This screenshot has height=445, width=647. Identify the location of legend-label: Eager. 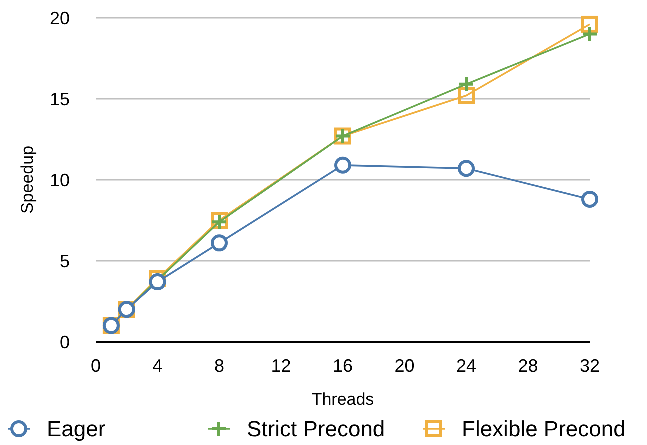
(76, 429).